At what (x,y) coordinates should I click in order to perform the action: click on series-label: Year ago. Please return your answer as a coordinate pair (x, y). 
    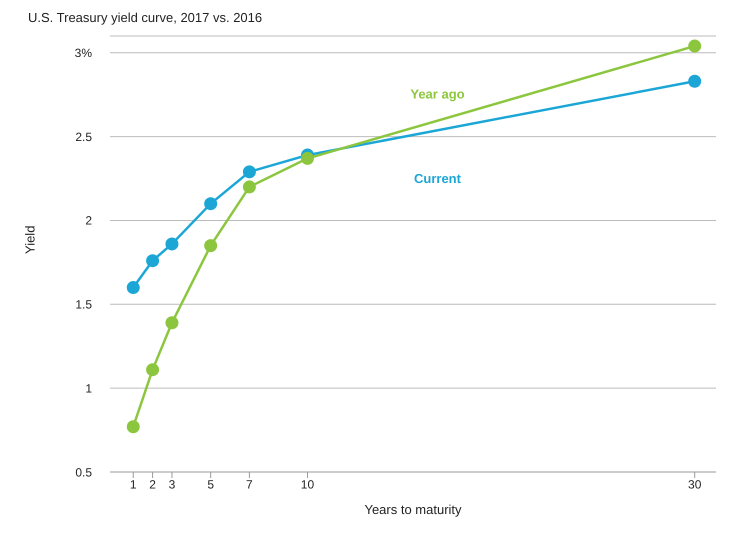
    Looking at the image, I should click on (437, 94).